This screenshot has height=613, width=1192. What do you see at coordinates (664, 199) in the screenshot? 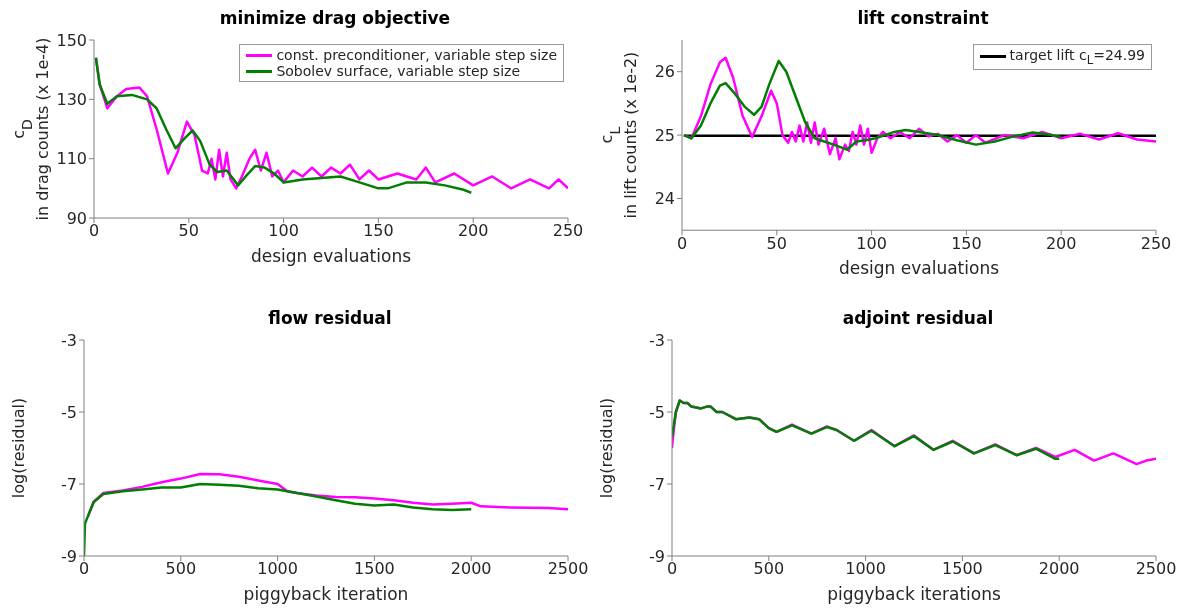
I see `y-tick-label: 24` at bounding box center [664, 199].